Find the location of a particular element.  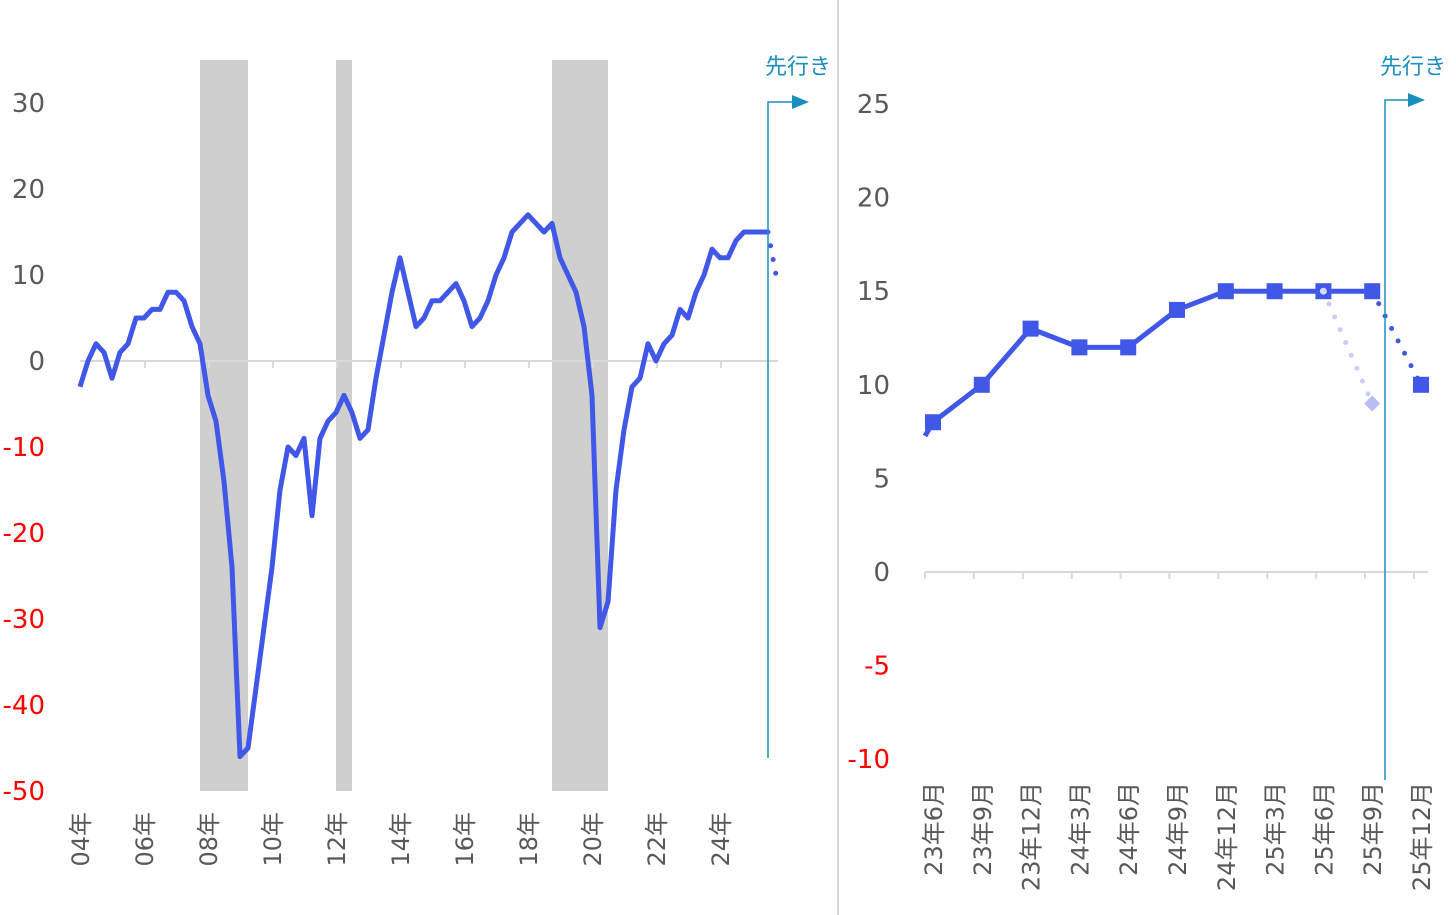

x-tick-label: 20年 is located at coordinates (593, 839).